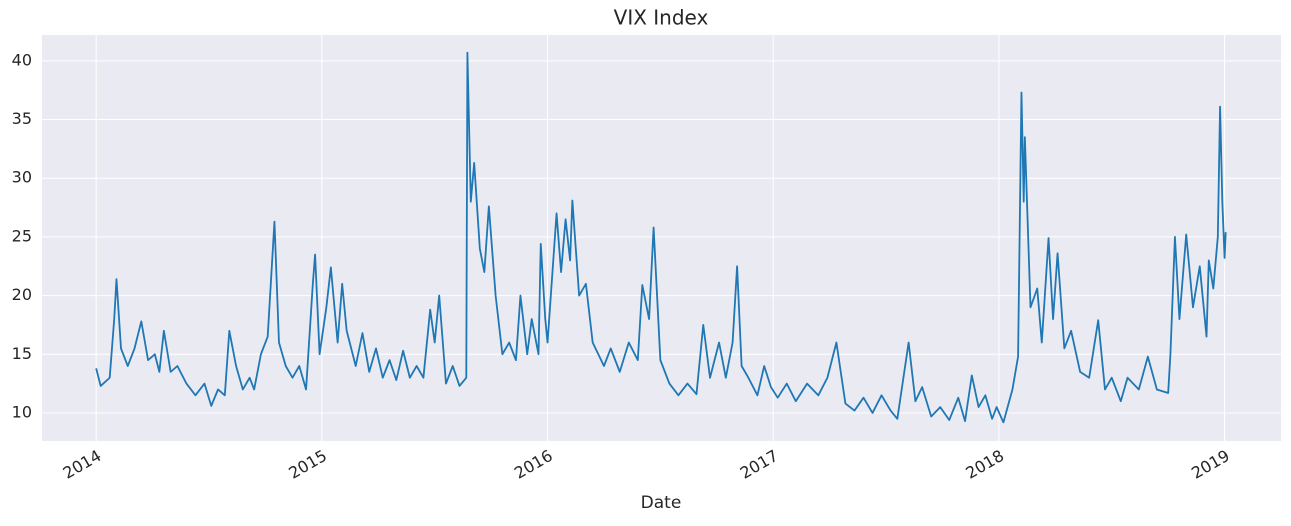 The image size is (1291, 526). Describe the element at coordinates (22, 353) in the screenshot. I see `y-tick-label: 15` at that location.